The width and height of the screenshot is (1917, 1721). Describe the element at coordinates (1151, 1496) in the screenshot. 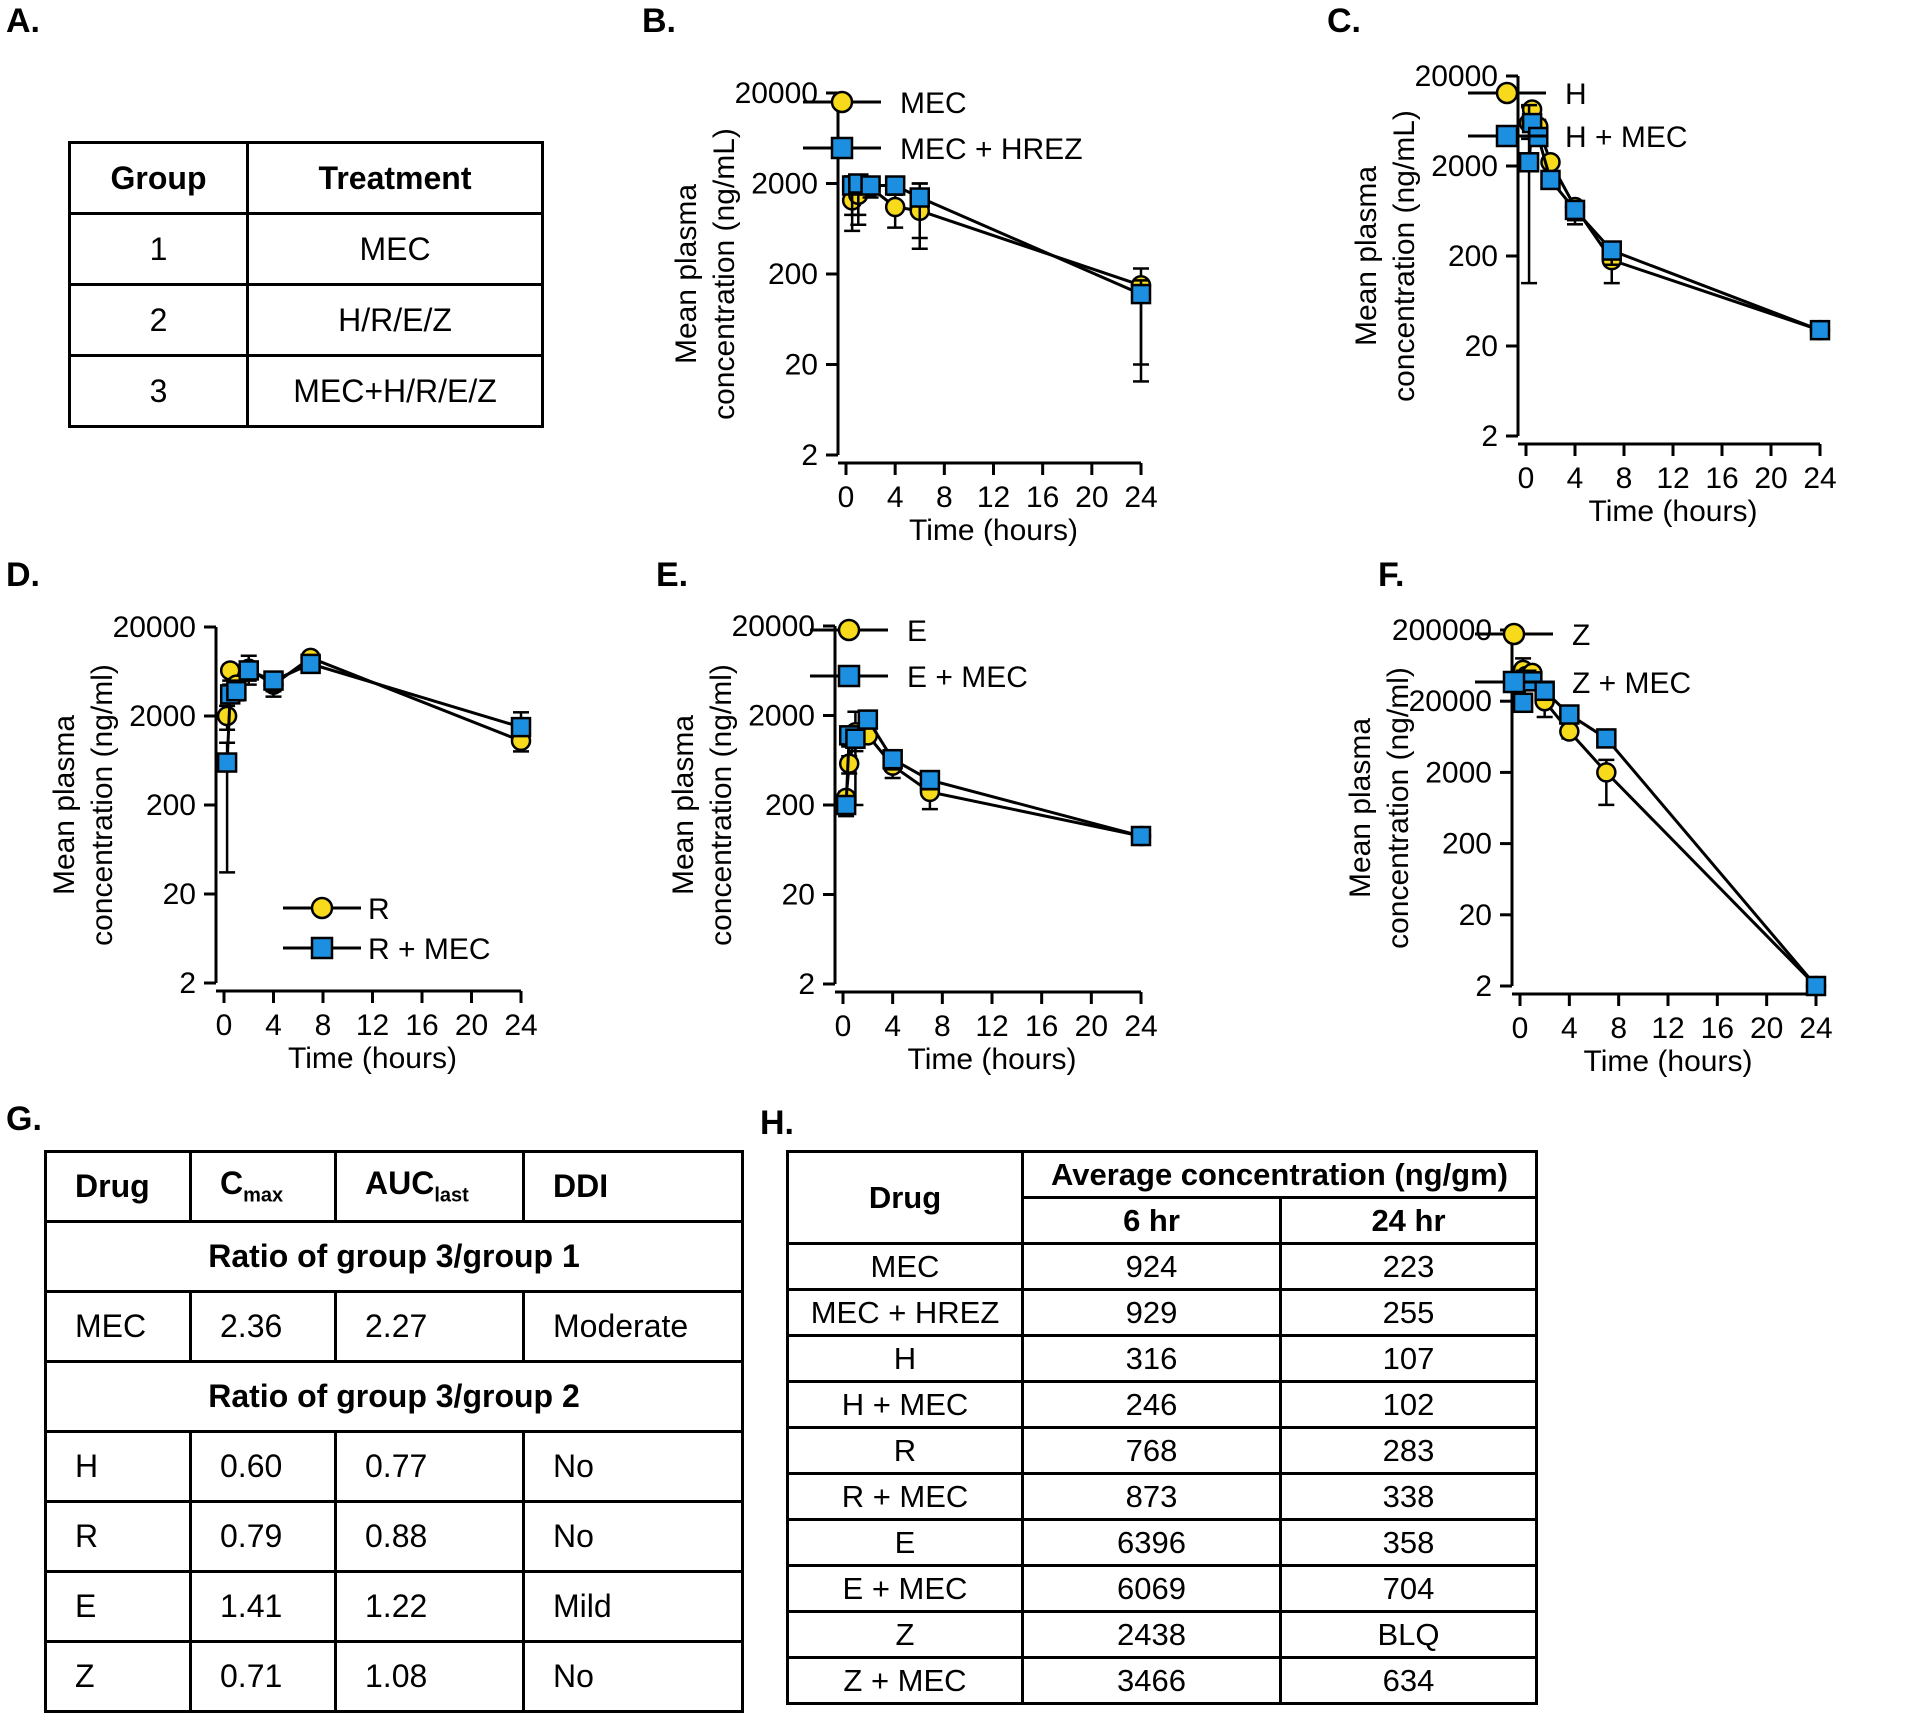

I see `6hr-cell: 873` at that location.